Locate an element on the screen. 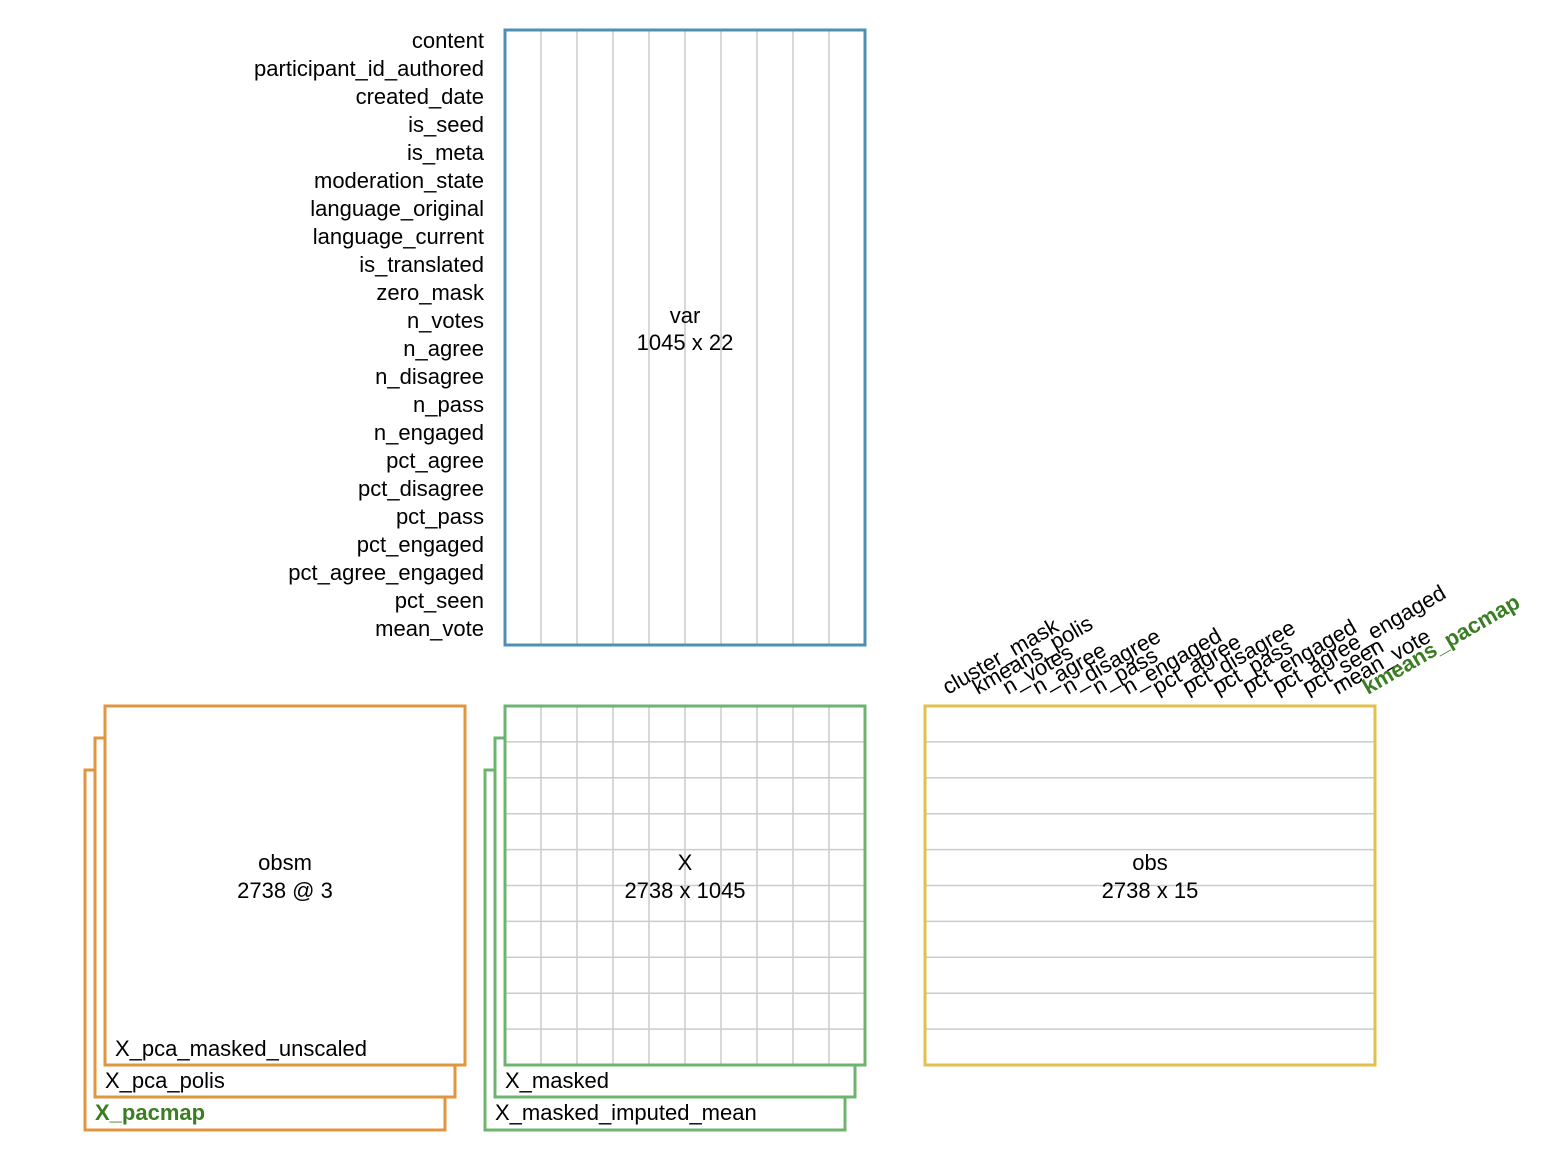  var-column: n_votes is located at coordinates (445, 320).